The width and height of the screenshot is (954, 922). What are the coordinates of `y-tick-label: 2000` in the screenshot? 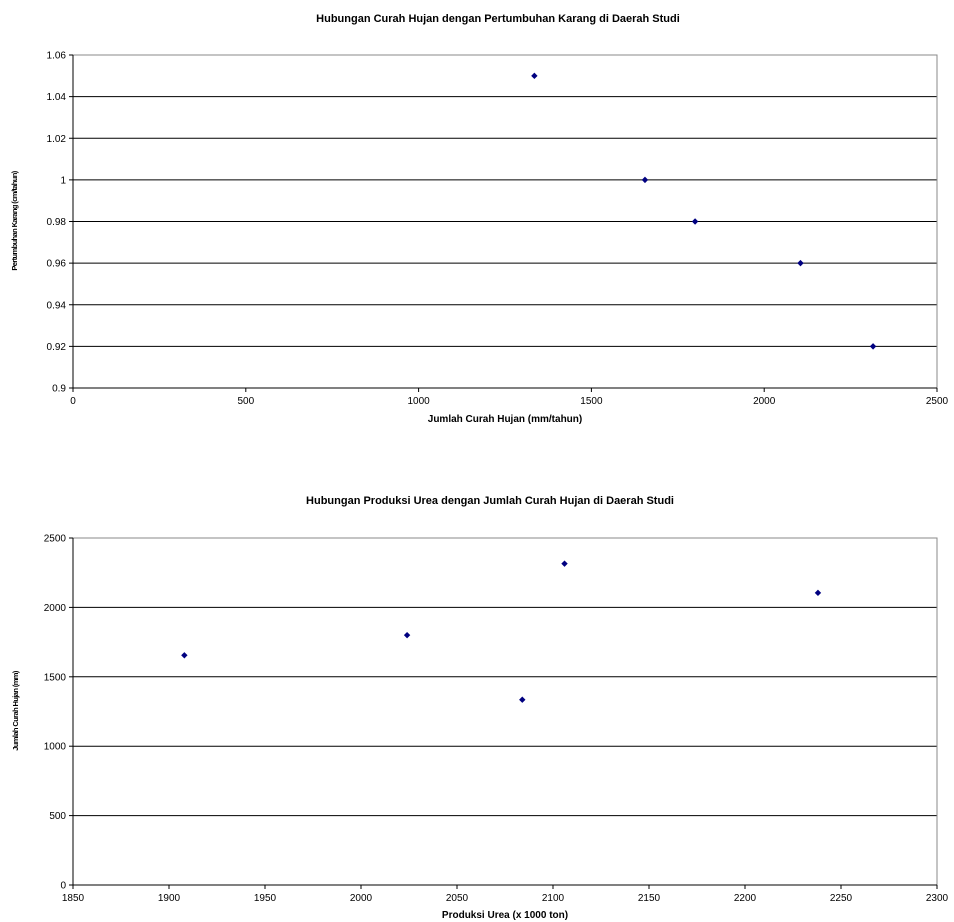 It's located at (55, 608).